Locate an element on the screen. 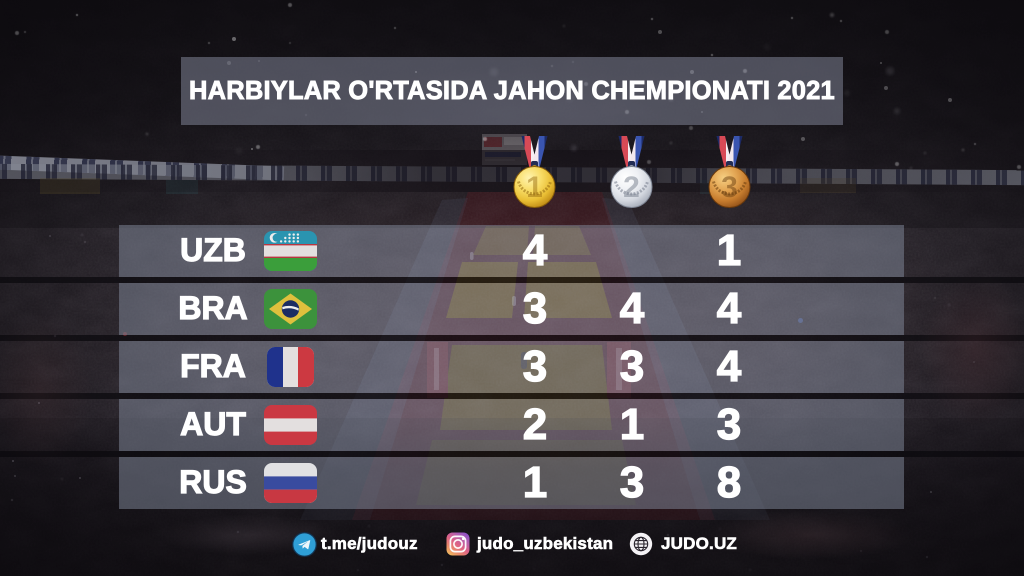 This screenshot has height=576, width=1024. svg-text: 3 is located at coordinates (729, 187).